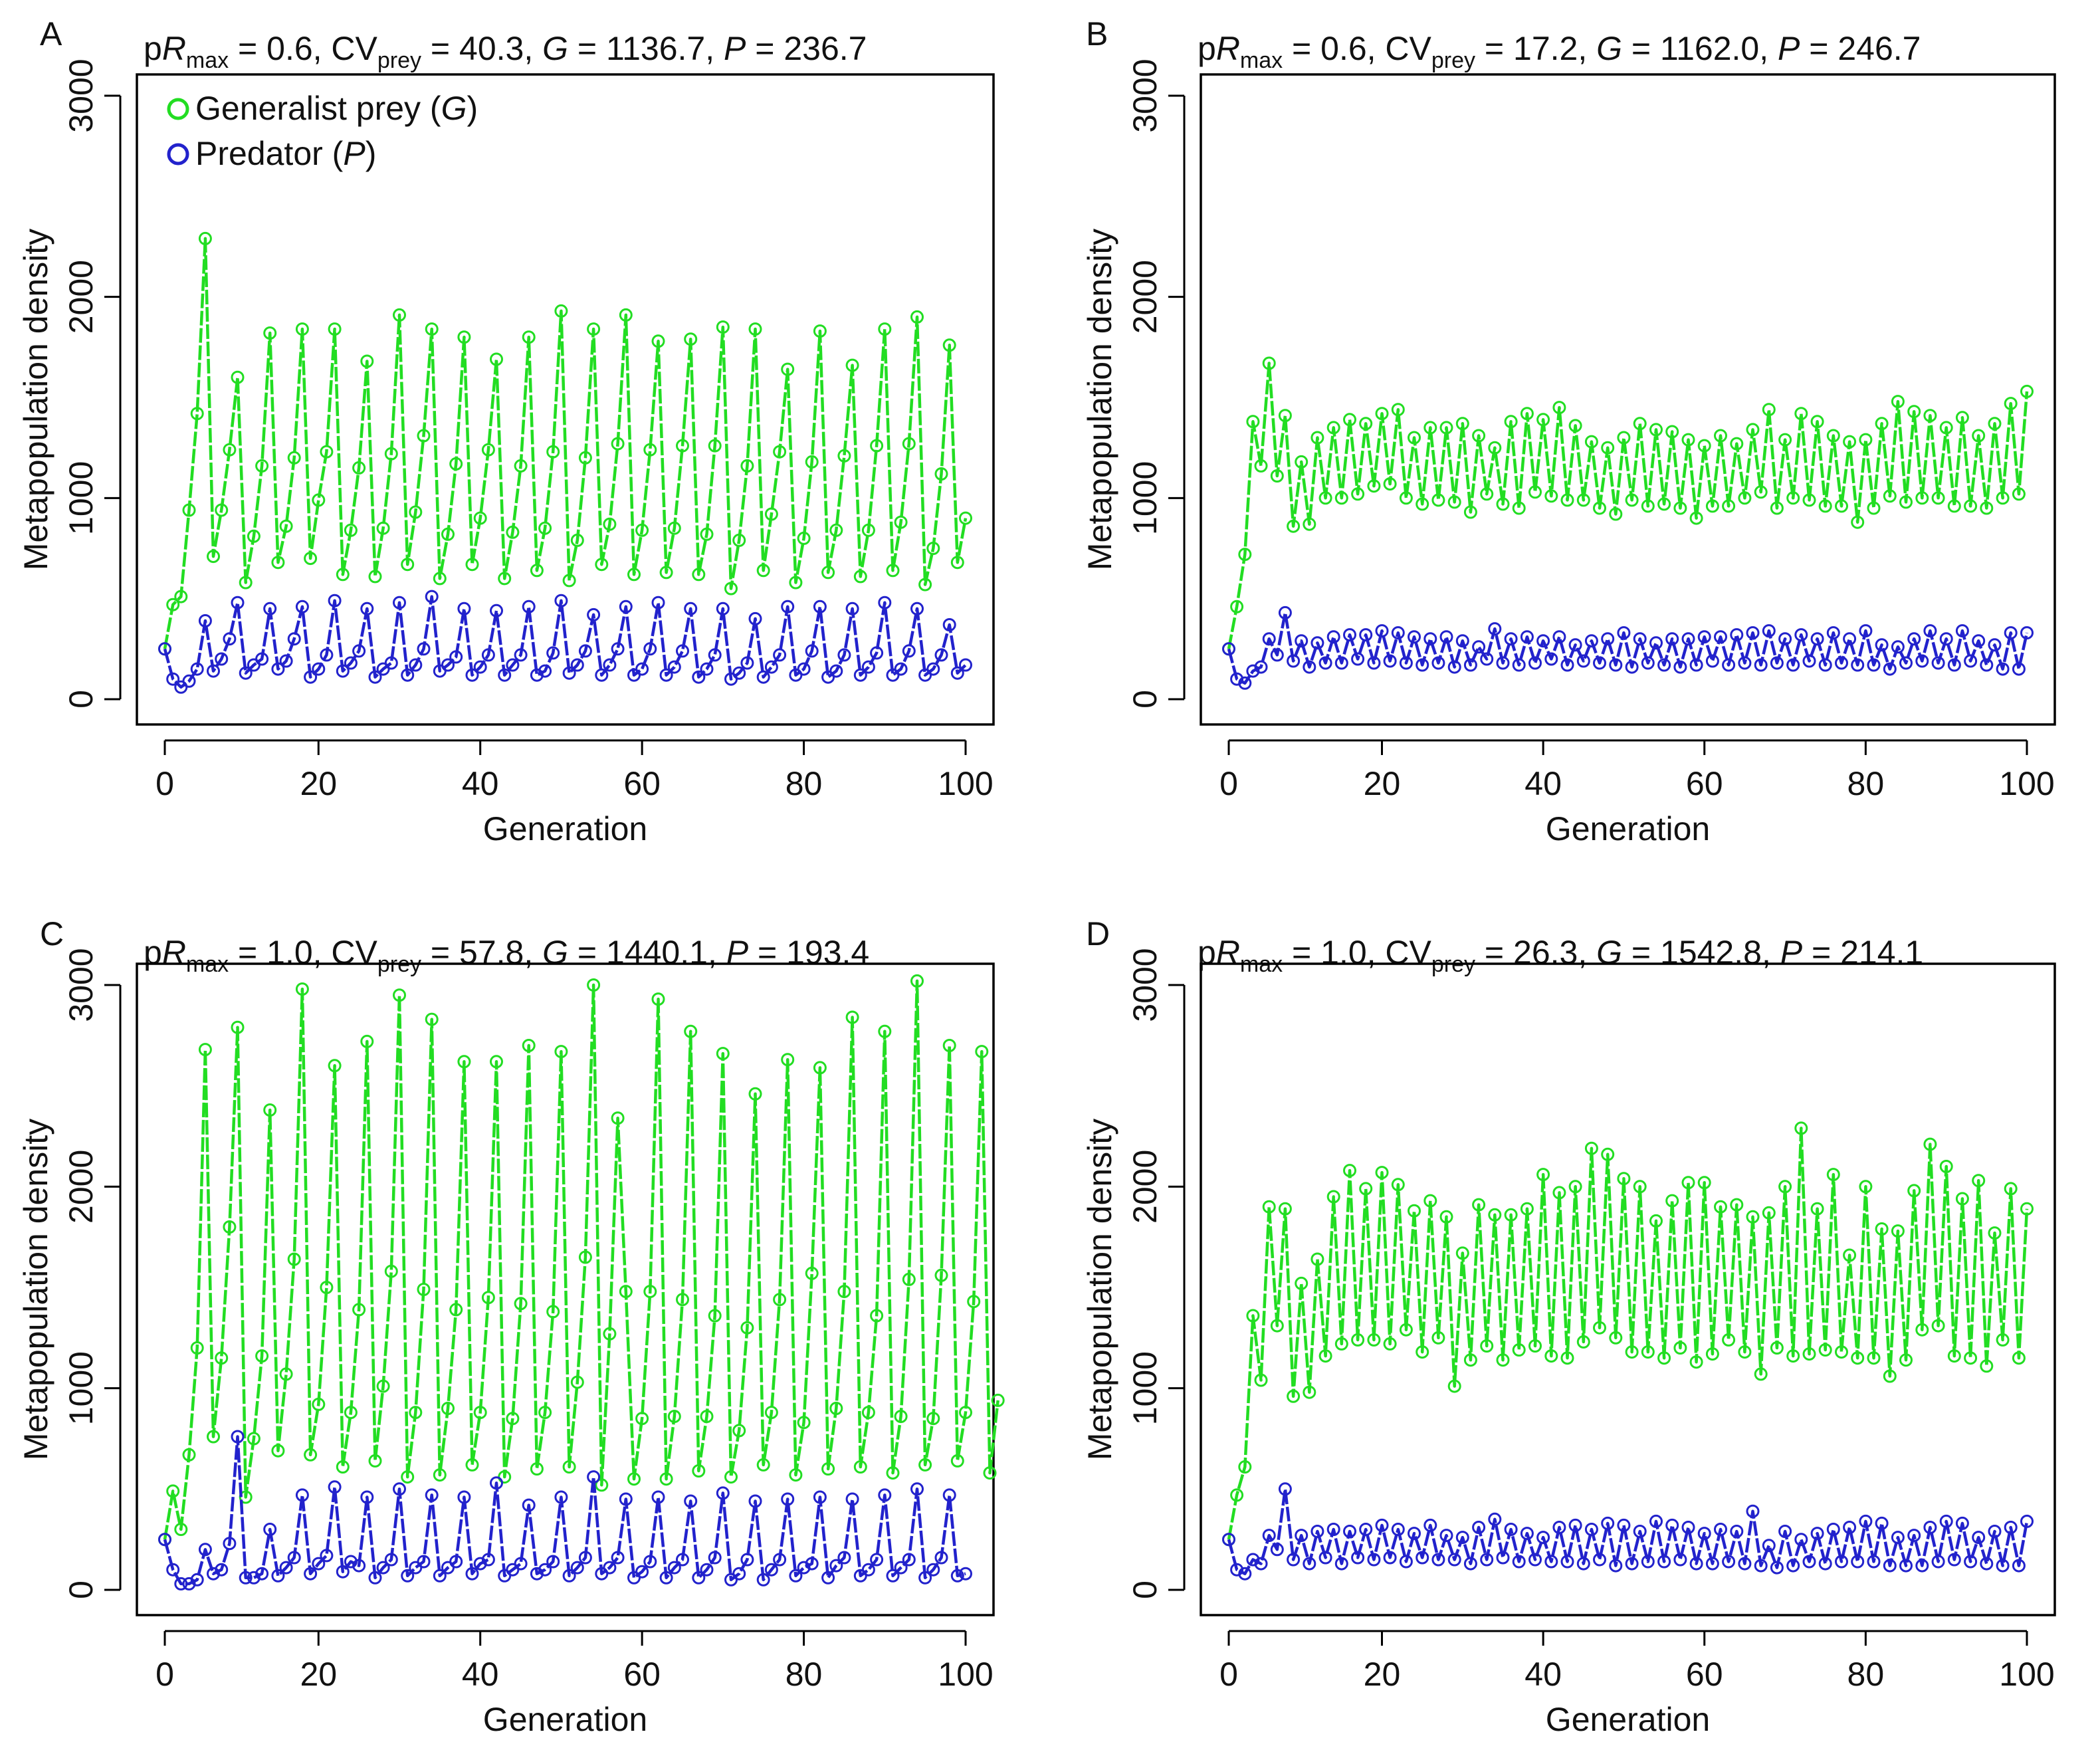 Image resolution: width=2100 pixels, height=1760 pixels. What do you see at coordinates (1145, 498) in the screenshot?
I see `y-tick-label: 1000` at bounding box center [1145, 498].